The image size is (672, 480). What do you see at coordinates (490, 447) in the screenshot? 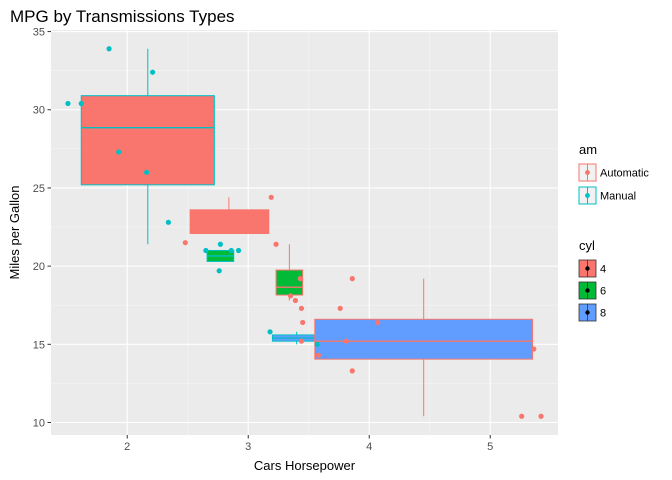
I see `x-tick-label: 5` at bounding box center [490, 447].